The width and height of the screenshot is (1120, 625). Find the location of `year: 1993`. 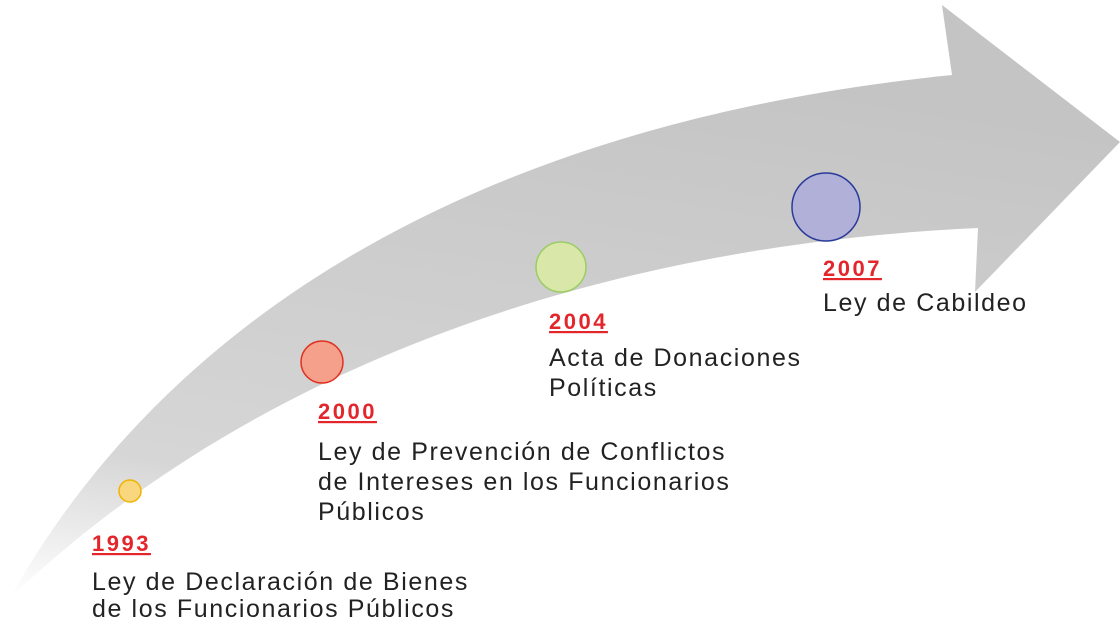

year: 1993 is located at coordinates (121, 543).